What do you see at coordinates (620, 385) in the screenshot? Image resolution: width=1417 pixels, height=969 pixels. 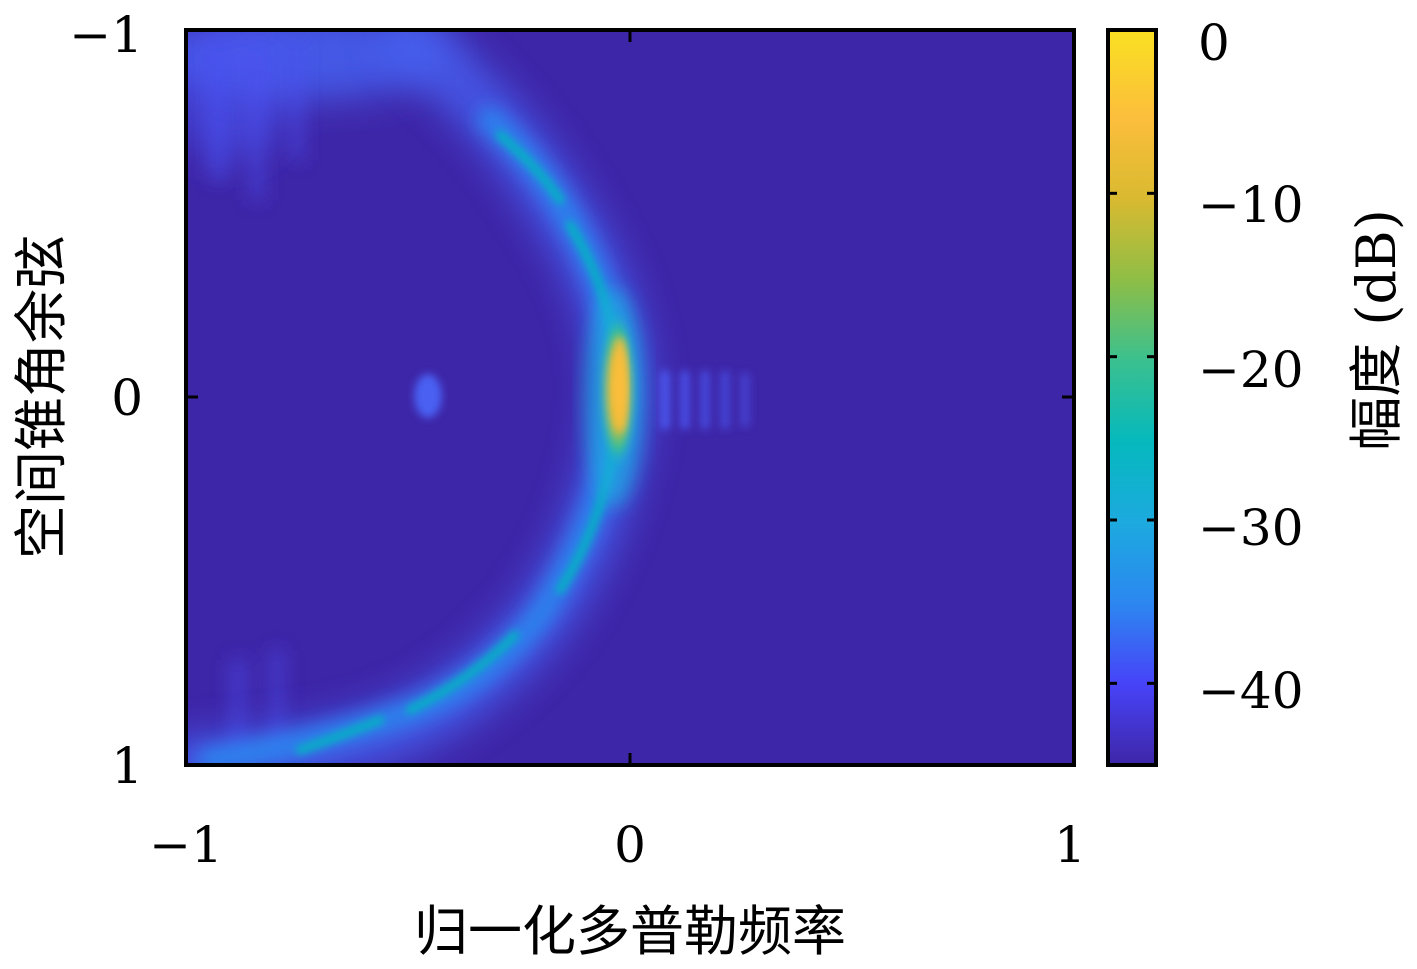 I see `main-peak-core` at bounding box center [620, 385].